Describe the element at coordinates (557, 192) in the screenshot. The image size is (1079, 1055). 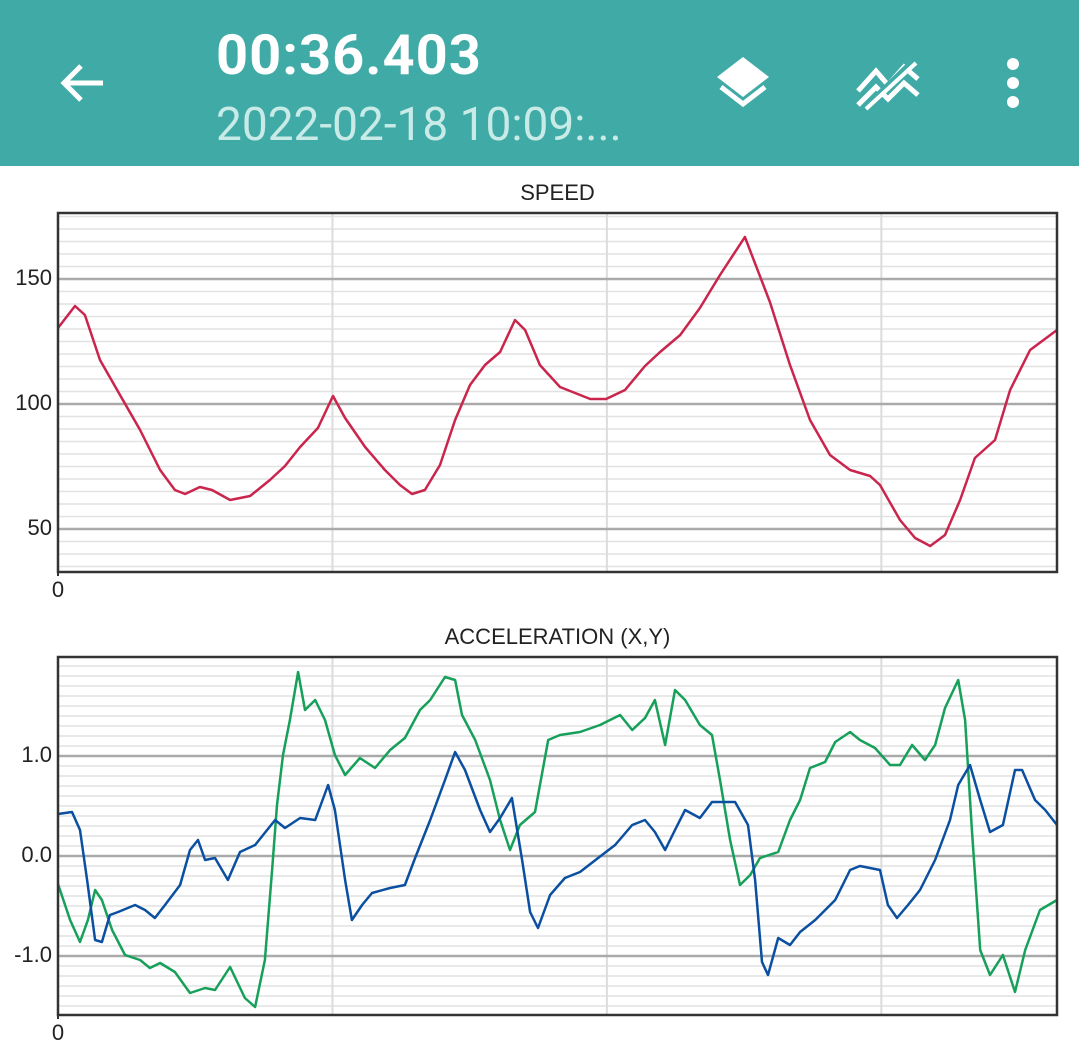
I see `chart-title: SPEED` at that location.